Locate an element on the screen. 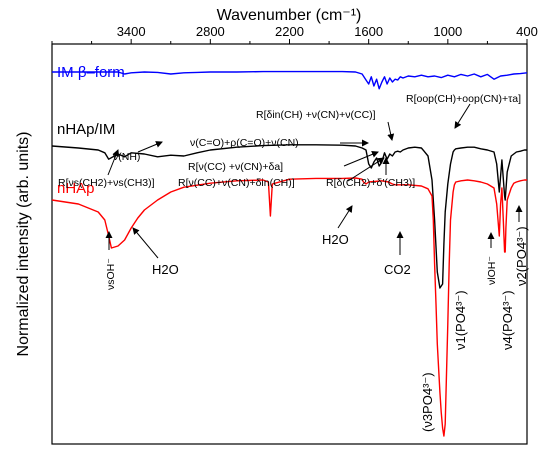 Image resolution: width=550 pixels, height=453 pixels. annotation-oop: R[oop(CH)+oop(CN)+τa] is located at coordinates (463, 99).